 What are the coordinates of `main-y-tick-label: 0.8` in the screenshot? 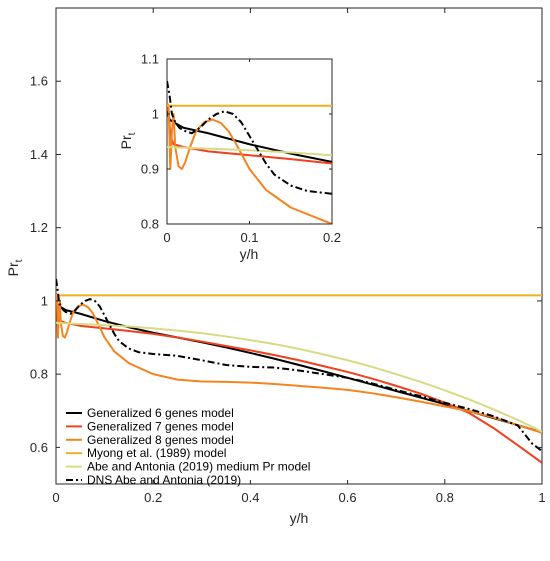 It's located at (39, 374).